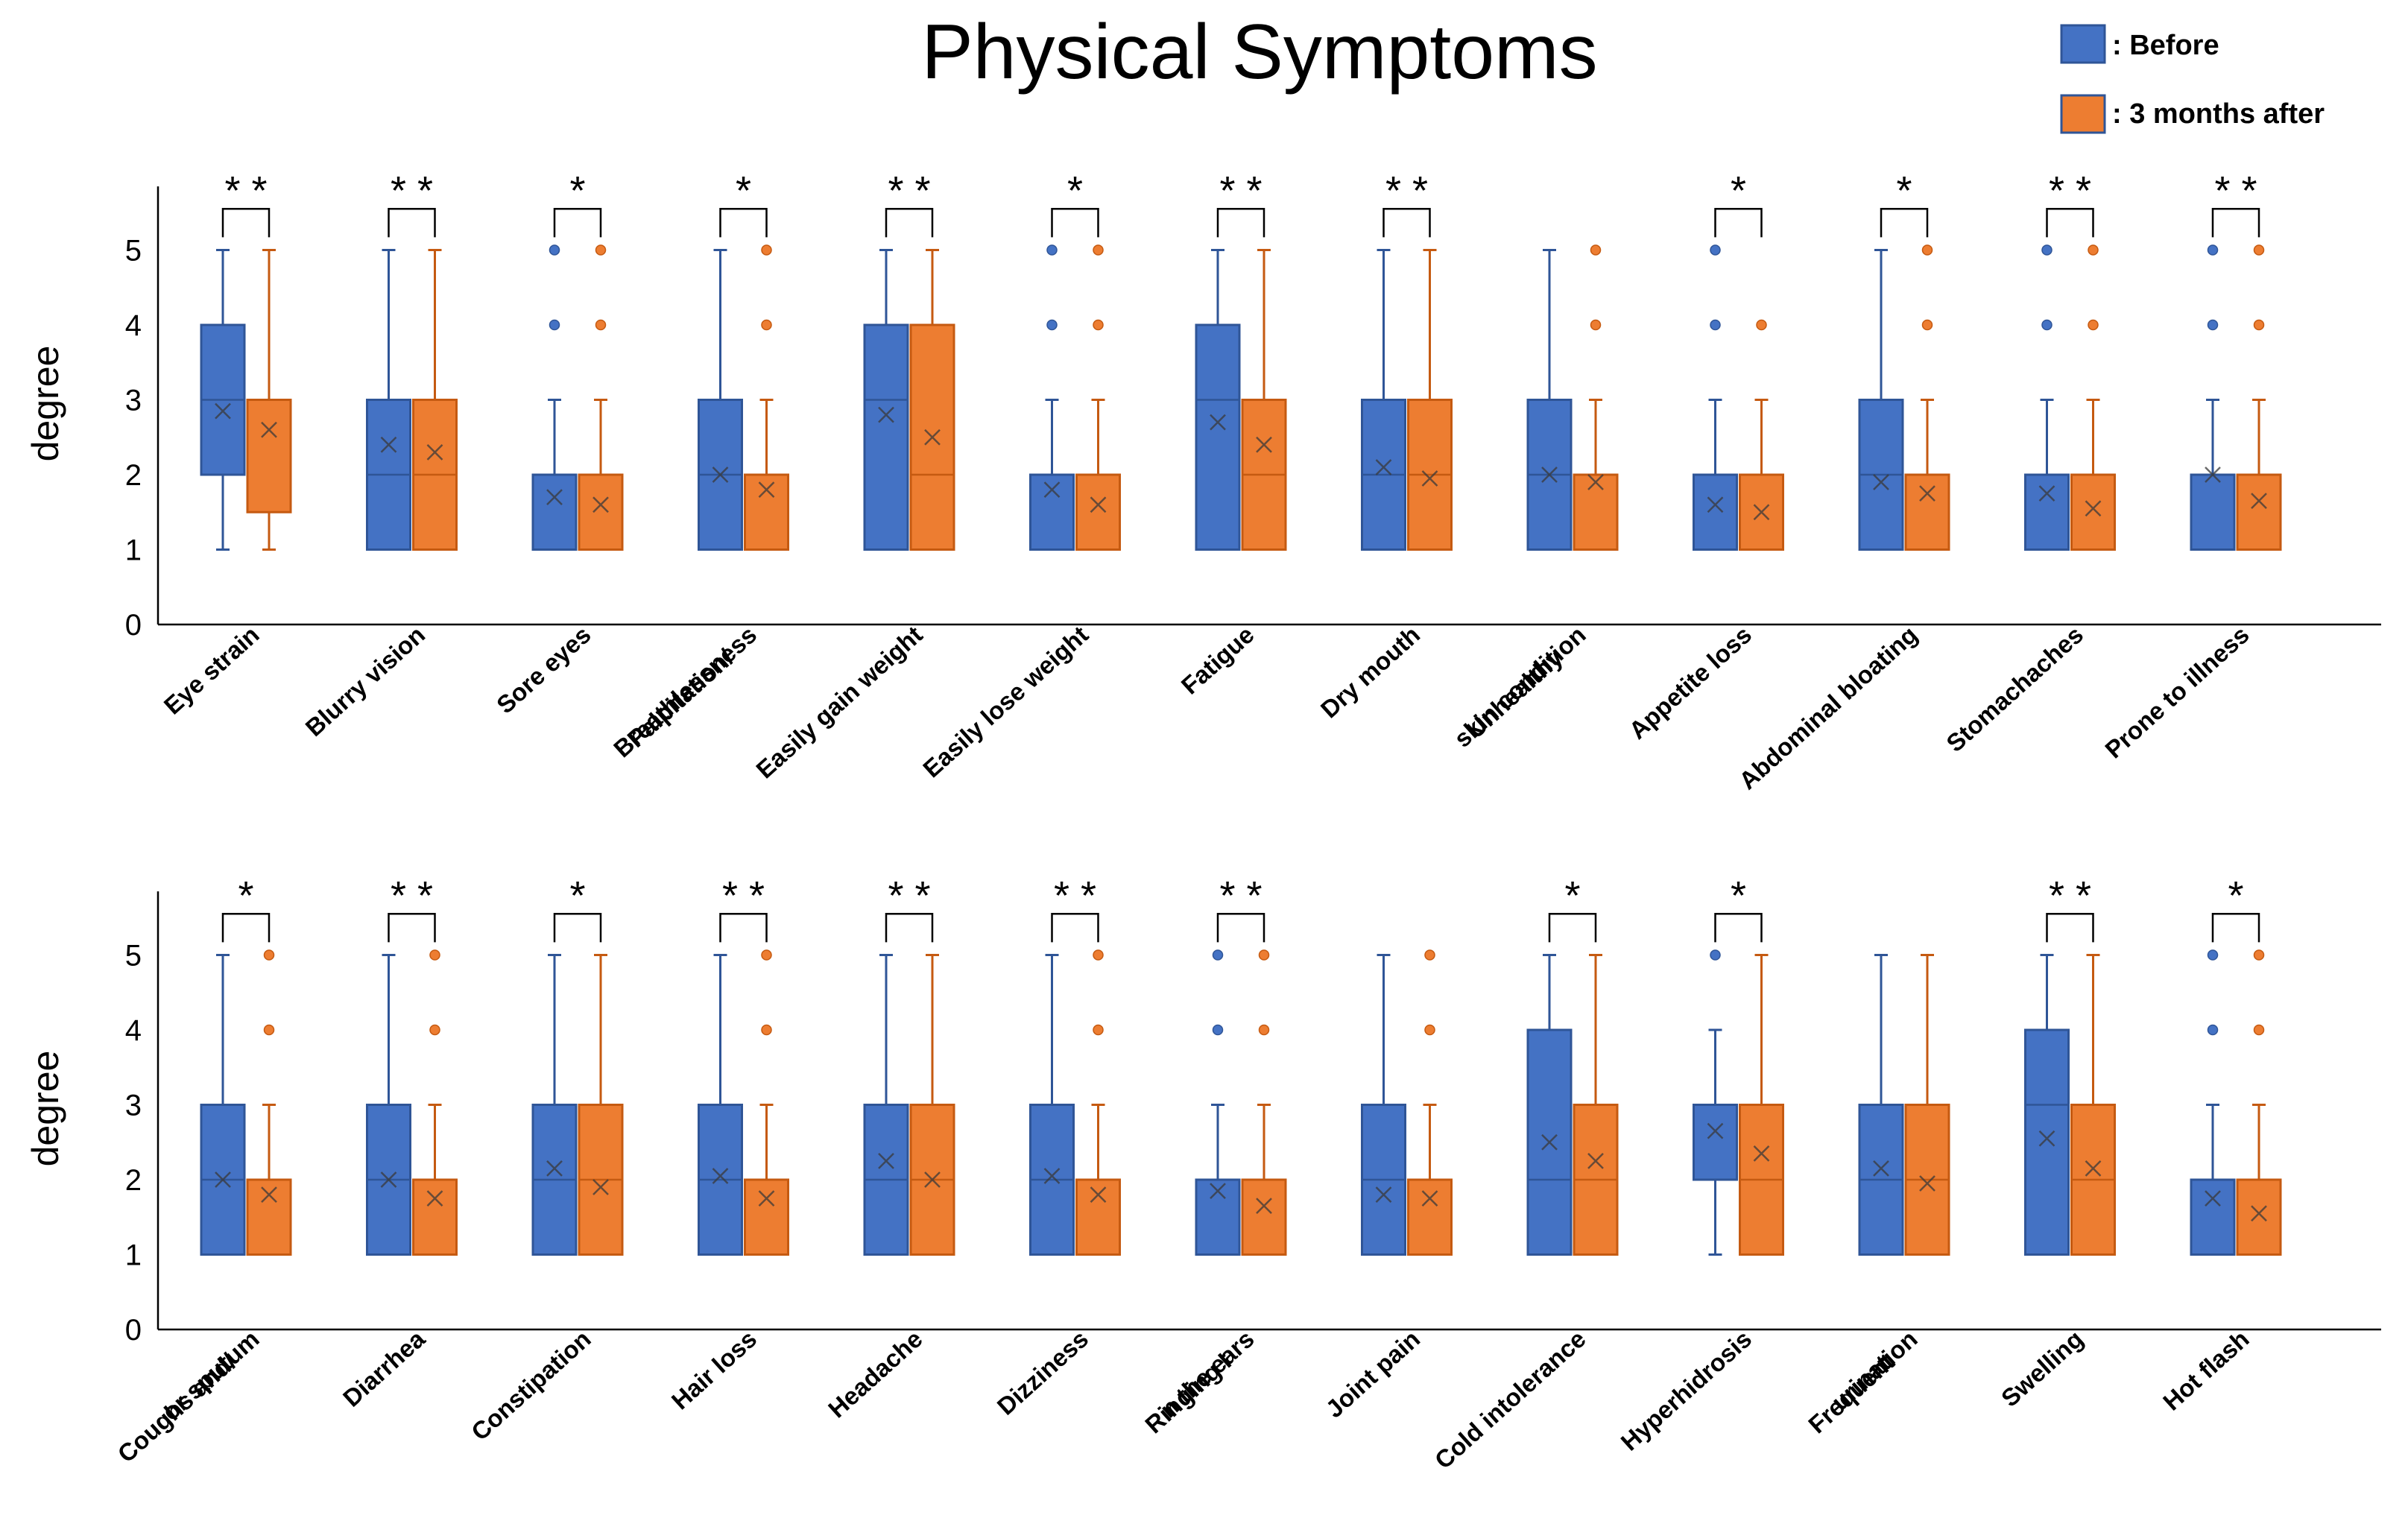 The image size is (2408, 1521). I want to click on category-group: * Constipation, so click(545, 1159).